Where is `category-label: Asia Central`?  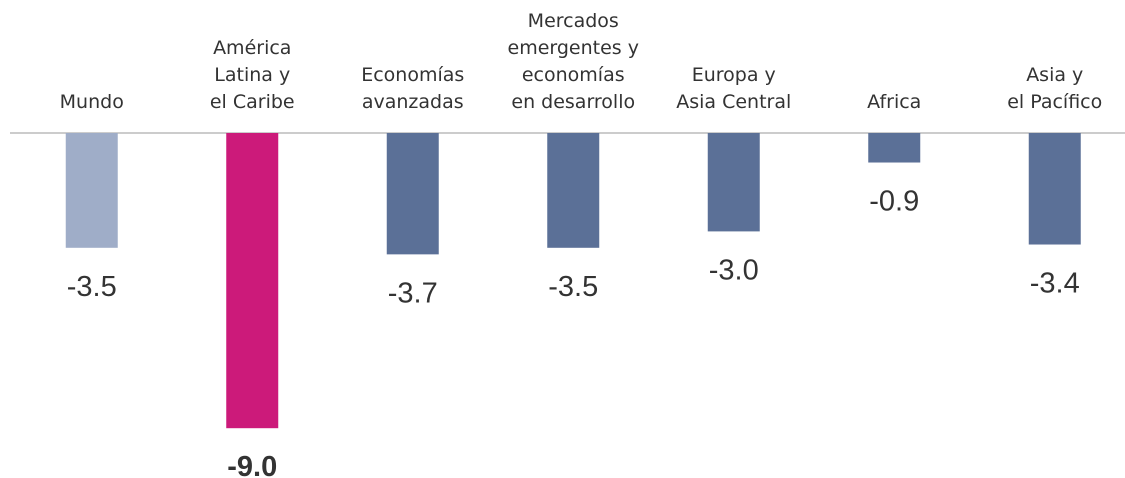 category-label: Asia Central is located at coordinates (733, 102).